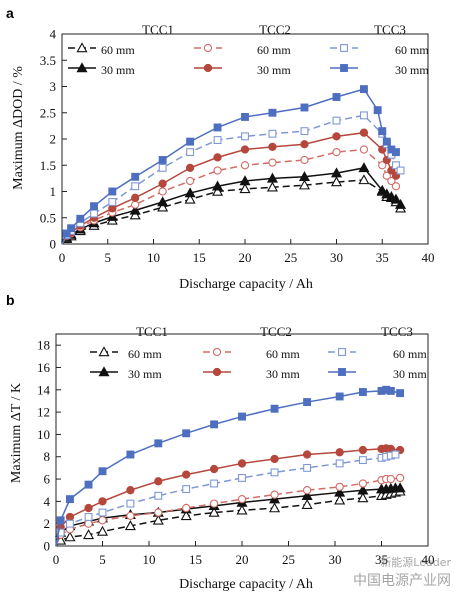 The width and height of the screenshot is (459, 598). I want to click on x-tick-label: 10, so click(153, 257).